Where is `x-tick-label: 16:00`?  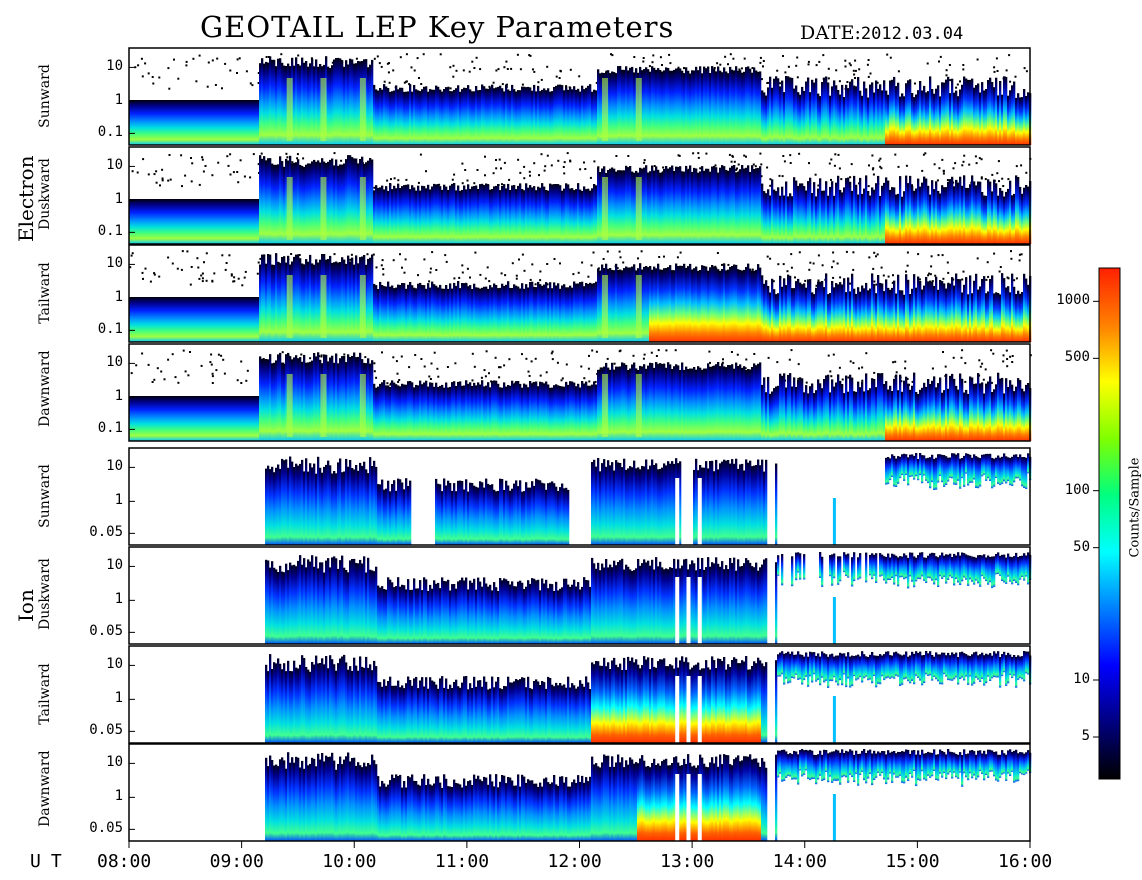 x-tick-label: 16:00 is located at coordinates (1025, 861).